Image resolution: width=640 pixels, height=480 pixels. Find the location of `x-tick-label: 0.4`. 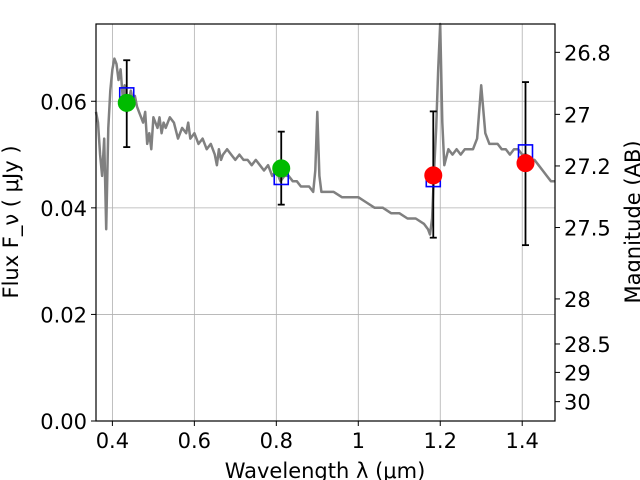

x-tick-label: 0.4 is located at coordinates (112, 441).